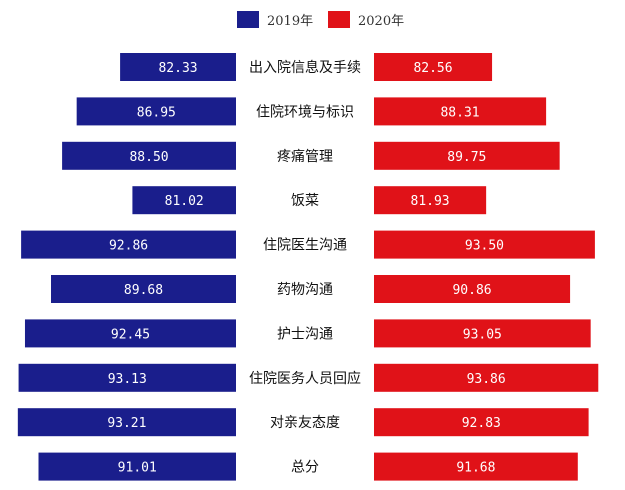 Image resolution: width=625 pixels, height=490 pixels. I want to click on category-label: 出入院信息及手续, so click(305, 67).